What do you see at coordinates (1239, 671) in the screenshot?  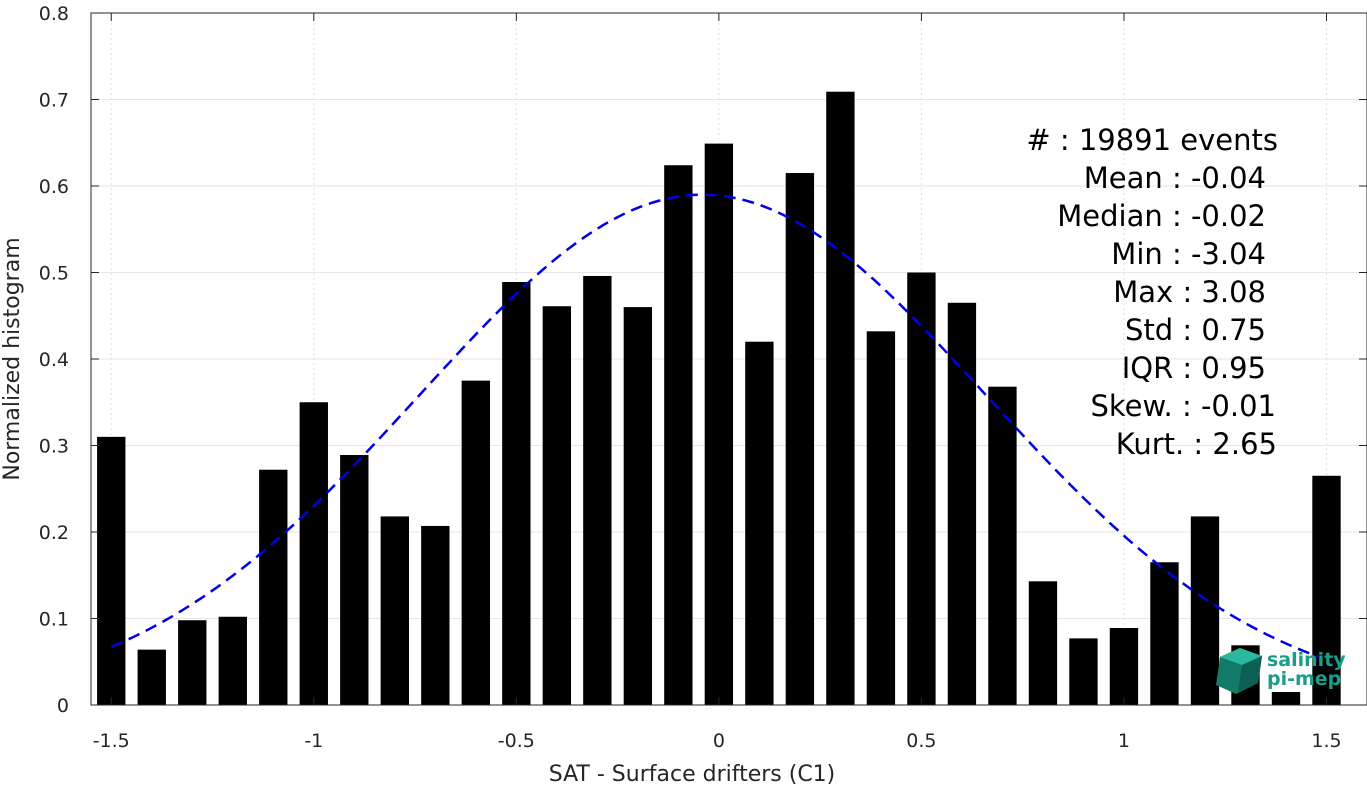 I see `logo-cube-icon` at bounding box center [1239, 671].